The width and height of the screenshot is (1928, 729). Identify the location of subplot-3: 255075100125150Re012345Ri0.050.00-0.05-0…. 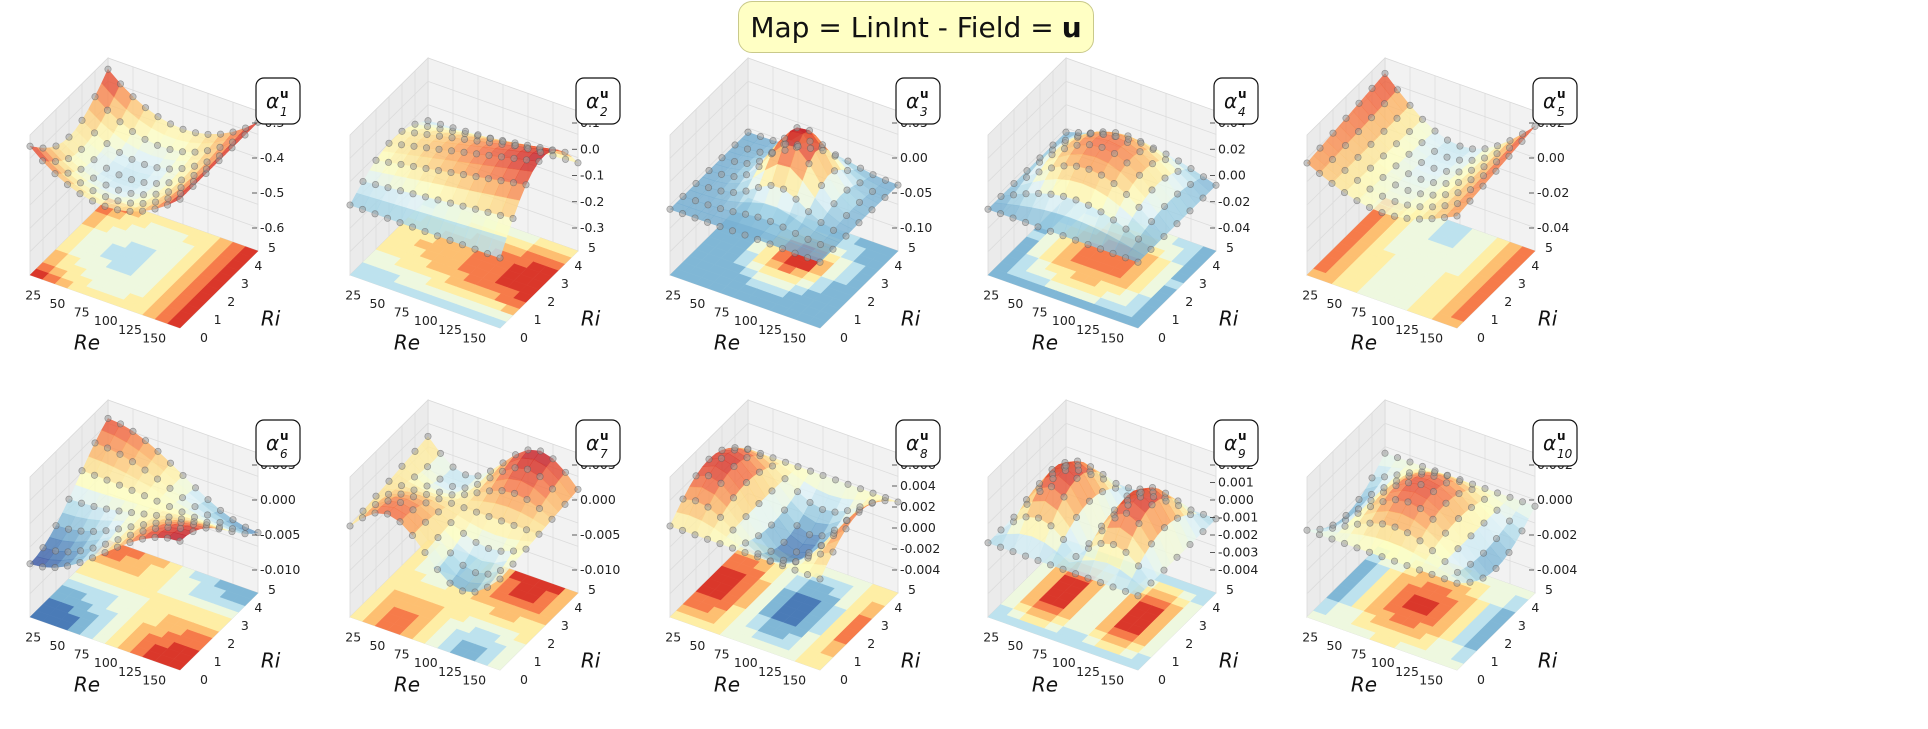
(803, 205).